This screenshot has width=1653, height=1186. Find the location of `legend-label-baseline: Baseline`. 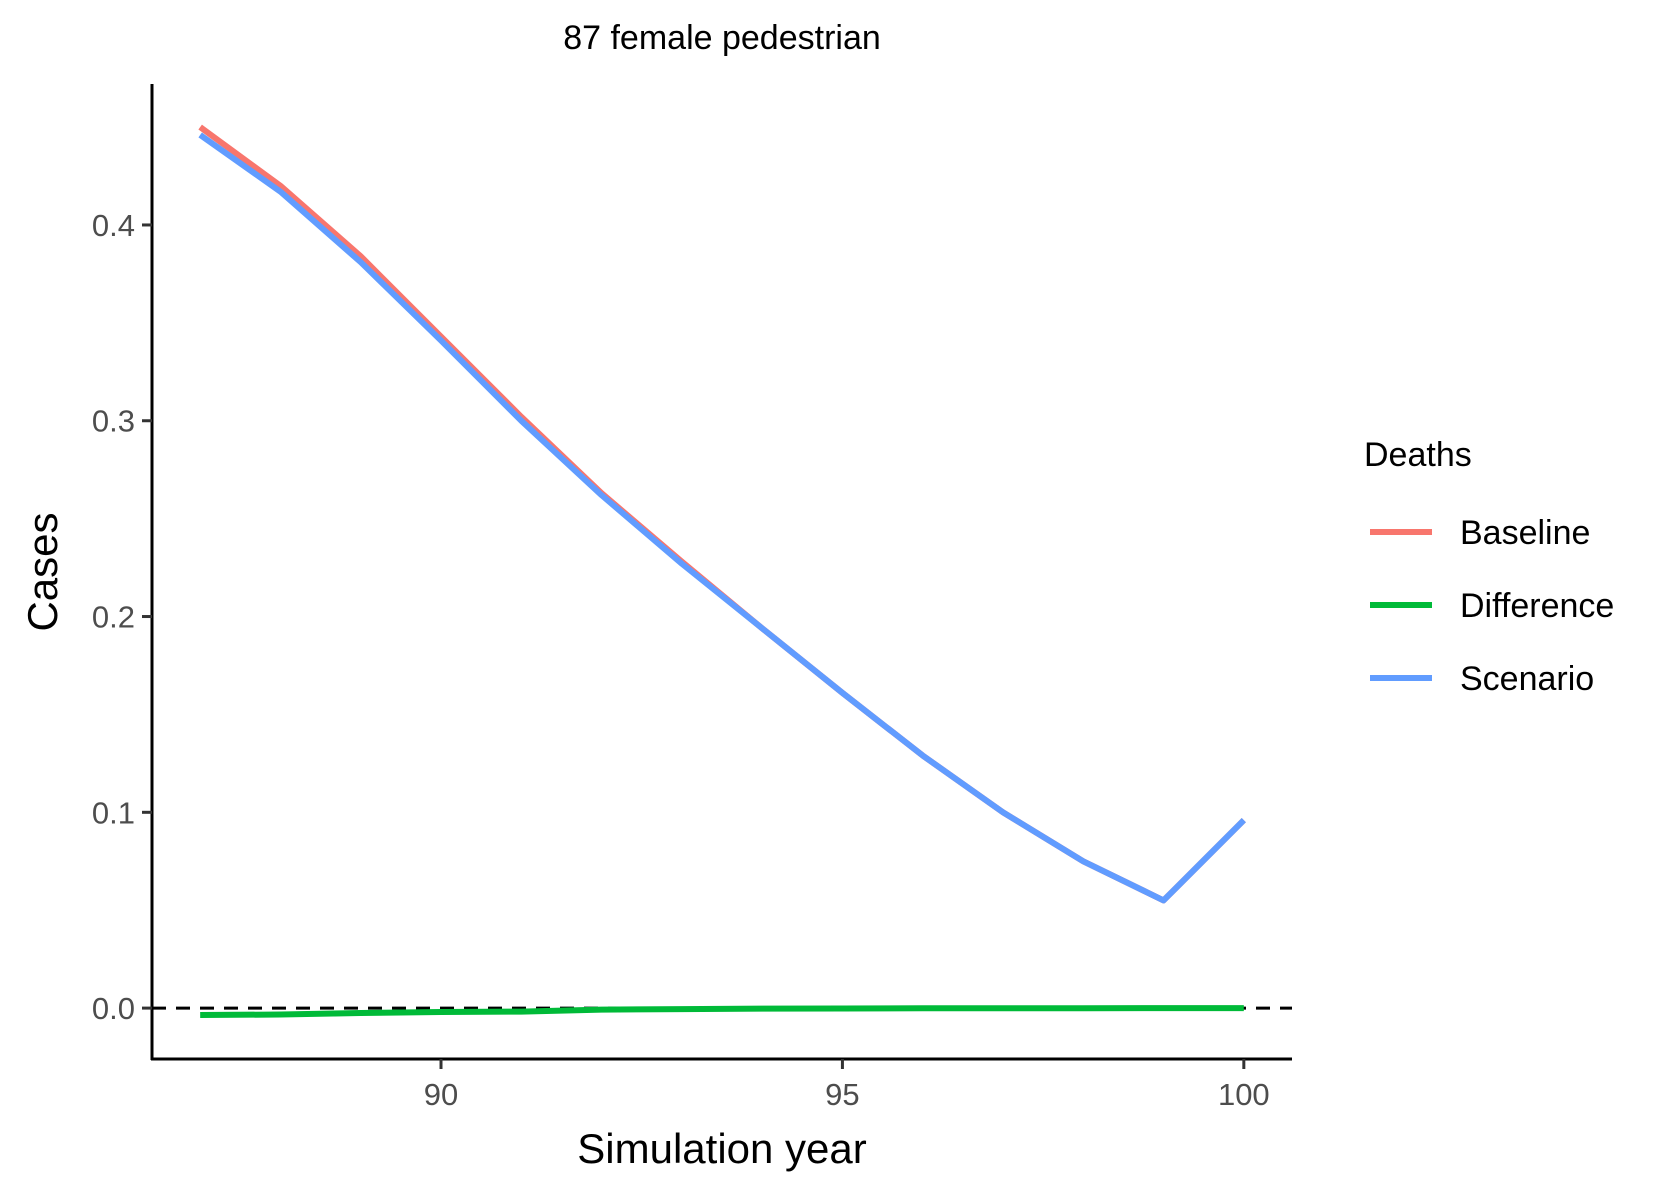

legend-label-baseline: Baseline is located at coordinates (1525, 533).